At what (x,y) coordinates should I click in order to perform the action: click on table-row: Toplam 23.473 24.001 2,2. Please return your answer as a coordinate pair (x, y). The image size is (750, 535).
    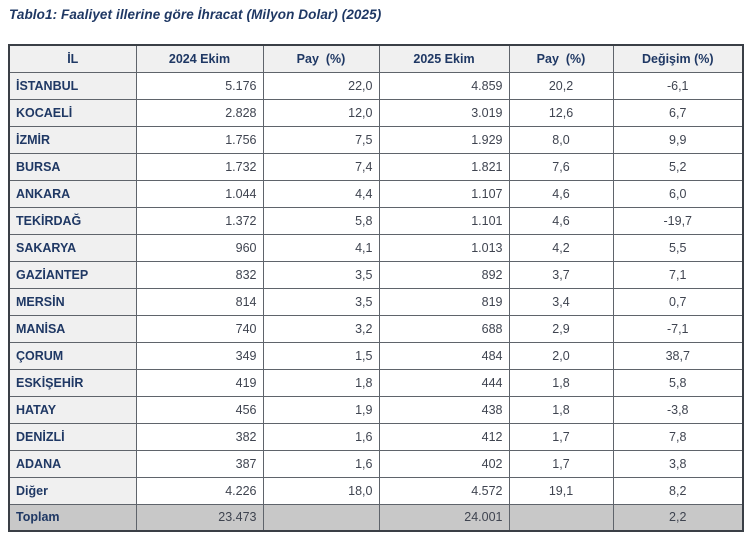
    Looking at the image, I should click on (376, 517).